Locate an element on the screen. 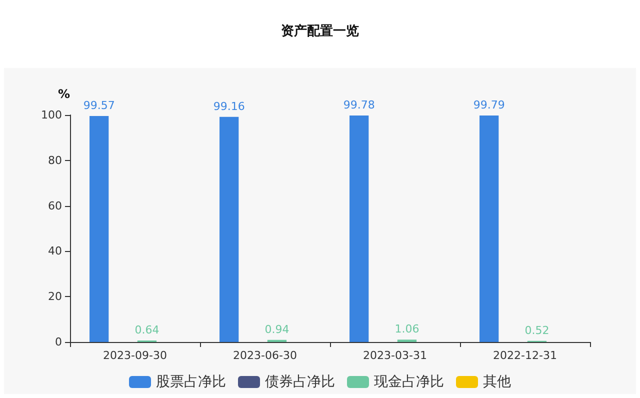 This screenshot has height=398, width=640. data-label: 0.64 is located at coordinates (147, 330).